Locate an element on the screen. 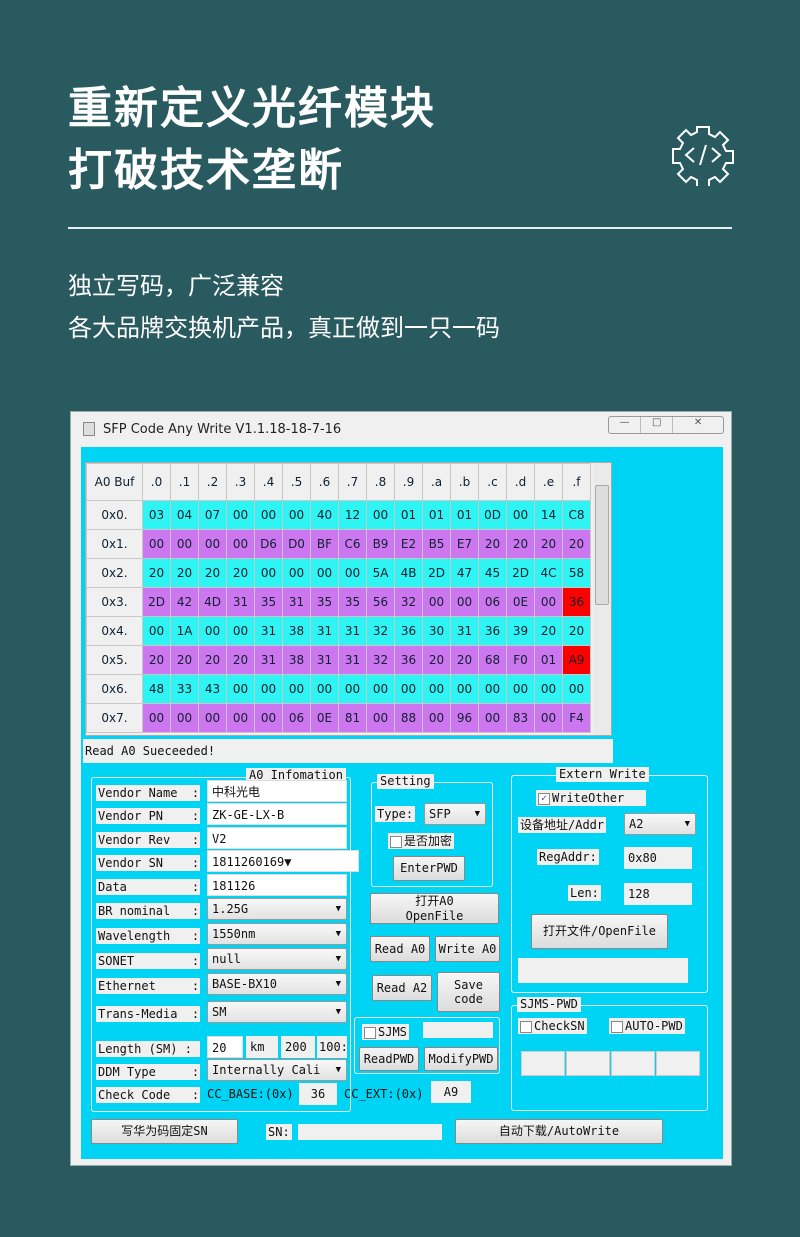  hex-cell: 45 is located at coordinates (492, 573).